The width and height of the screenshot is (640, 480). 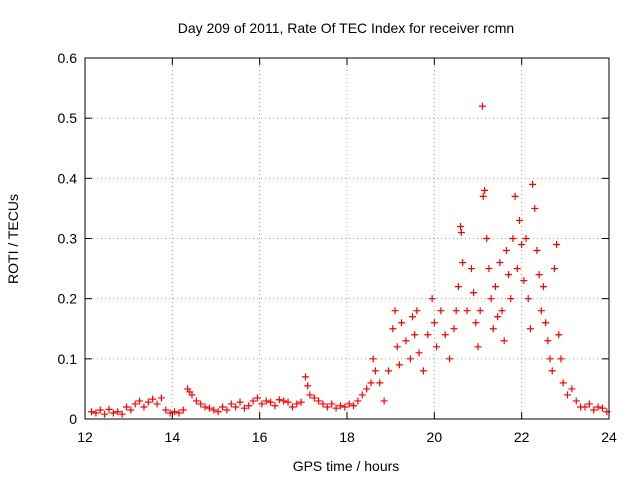 What do you see at coordinates (346, 466) in the screenshot?
I see `x-axis-label: GPS time / hours` at bounding box center [346, 466].